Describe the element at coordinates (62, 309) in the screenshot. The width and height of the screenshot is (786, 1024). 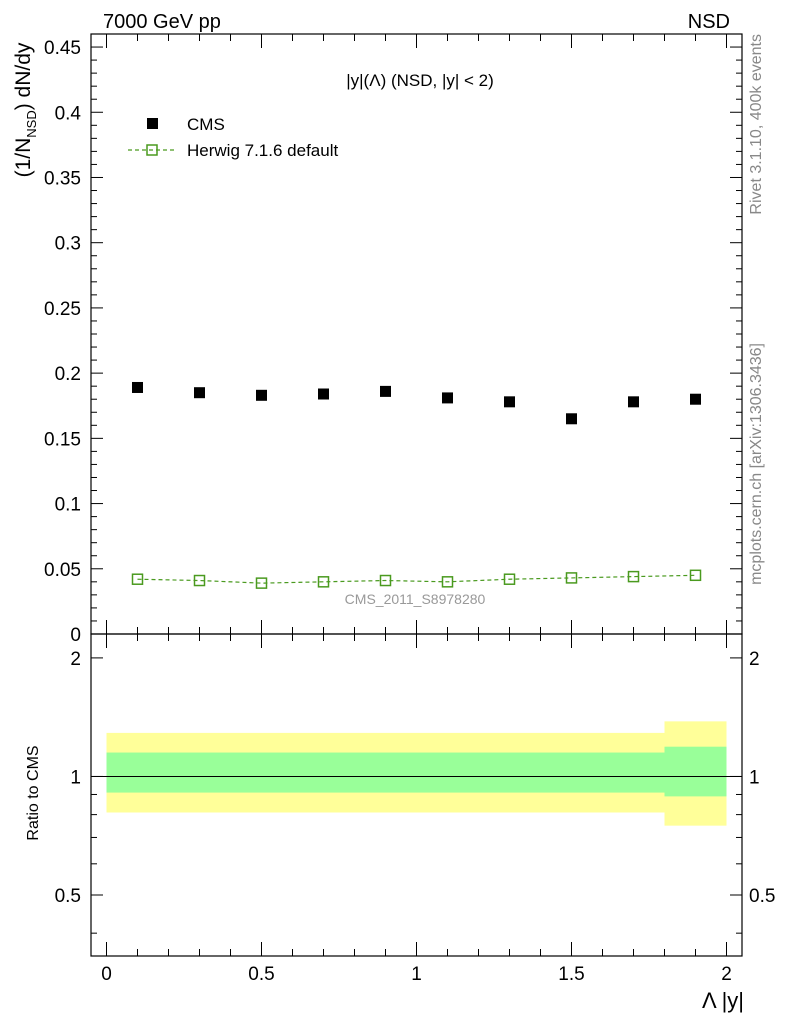
I see `main-ytick-label: 0.25` at that location.